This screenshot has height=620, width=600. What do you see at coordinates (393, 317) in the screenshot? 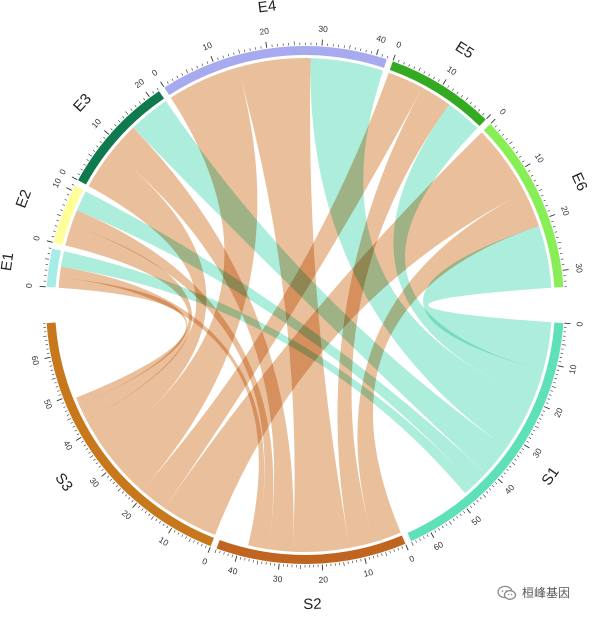
I see `chord-ribbon-s2-e5` at bounding box center [393, 317].